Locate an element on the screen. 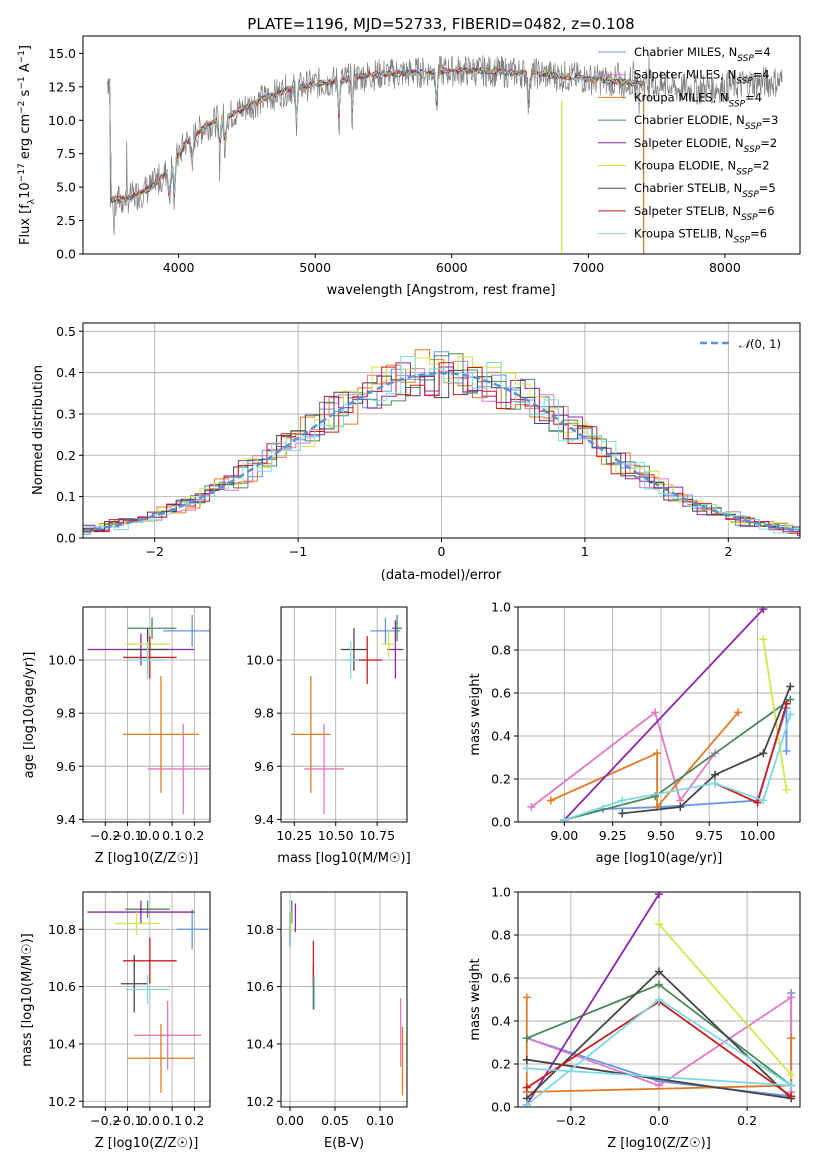 The image size is (819, 1170). legend-entry-chabrier_stelib: Chabrier STELIB, NSSP=5 is located at coordinates (705, 190).